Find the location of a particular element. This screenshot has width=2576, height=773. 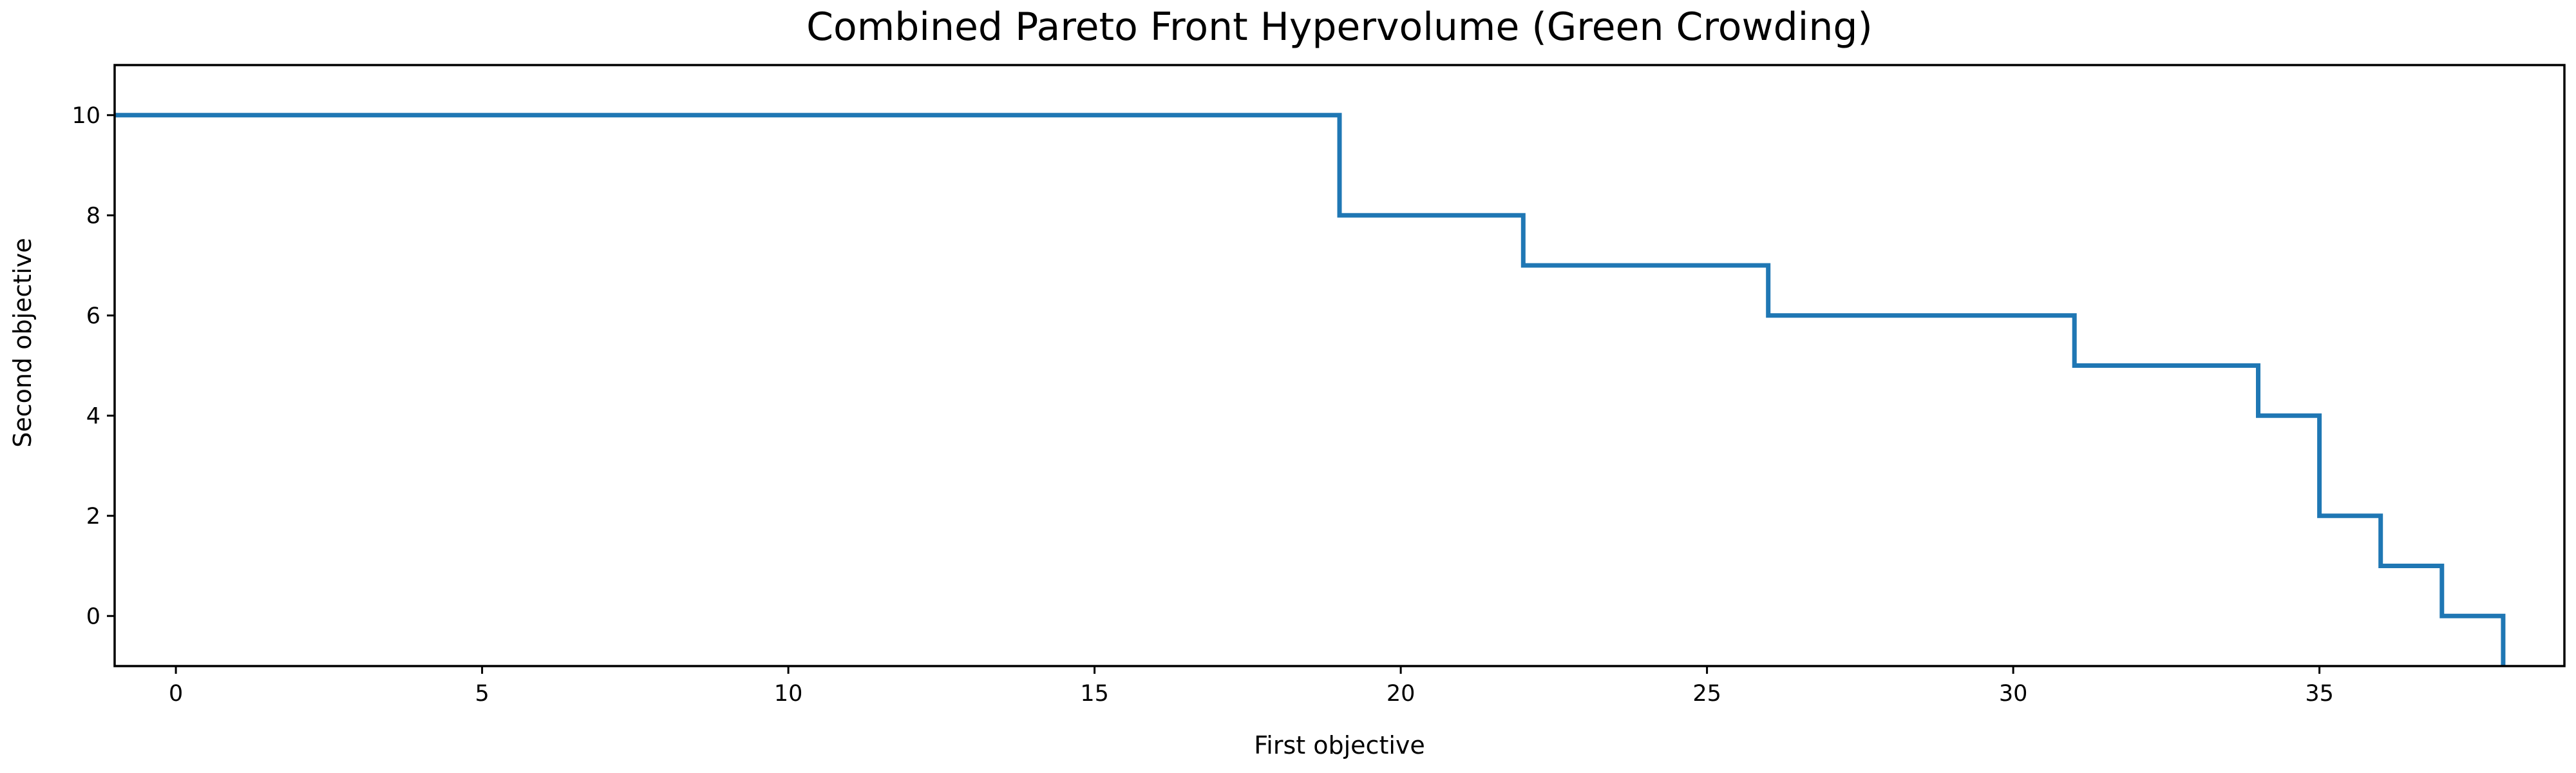

x-tick-label: 15 is located at coordinates (1094, 694).